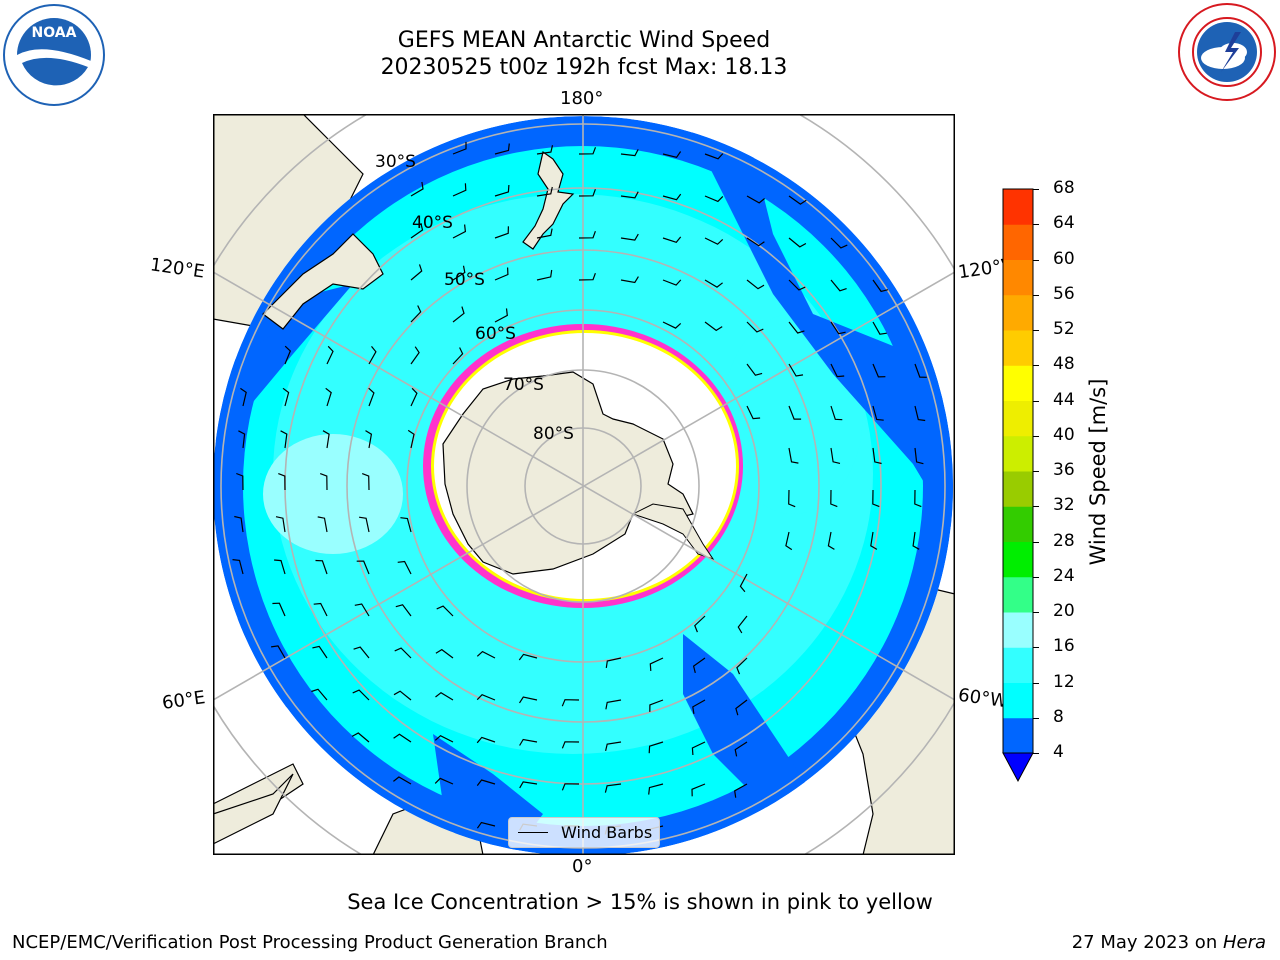 The height and width of the screenshot is (960, 1280). I want to click on map-legend: Wind Barbs, so click(584, 832).